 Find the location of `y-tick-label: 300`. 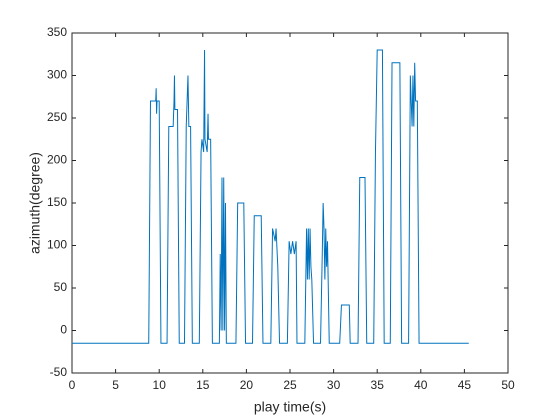

y-tick-label: 300 is located at coordinates (57, 75).